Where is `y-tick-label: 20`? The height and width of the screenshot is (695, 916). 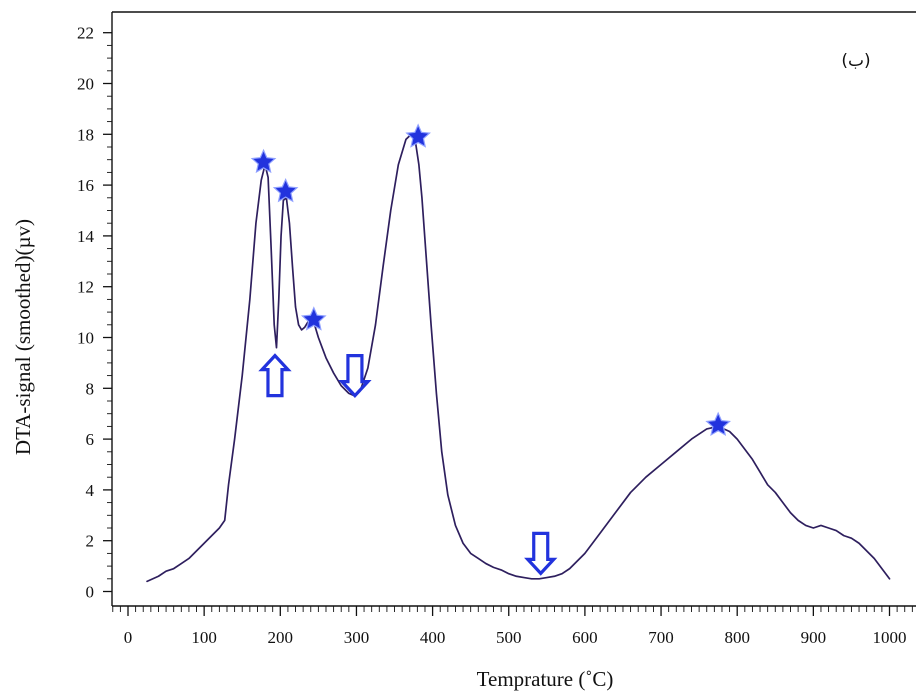 y-tick-label: 20 is located at coordinates (85, 84).